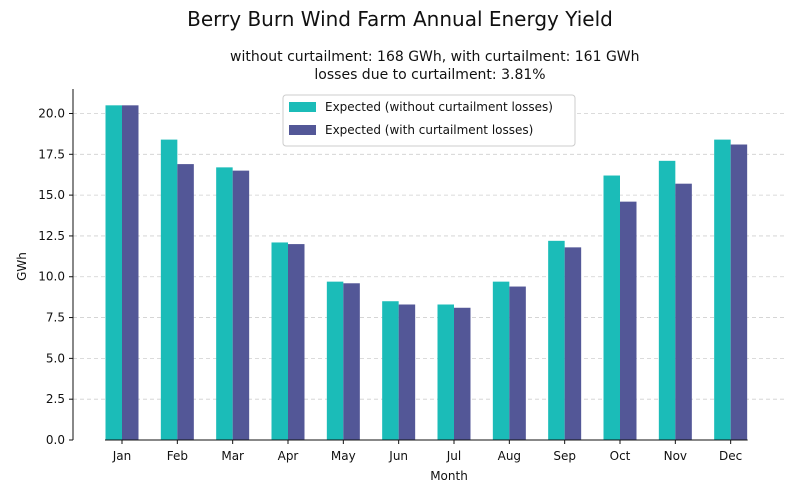 The width and height of the screenshot is (800, 500). I want to click on x-tick-label: May, so click(343, 456).